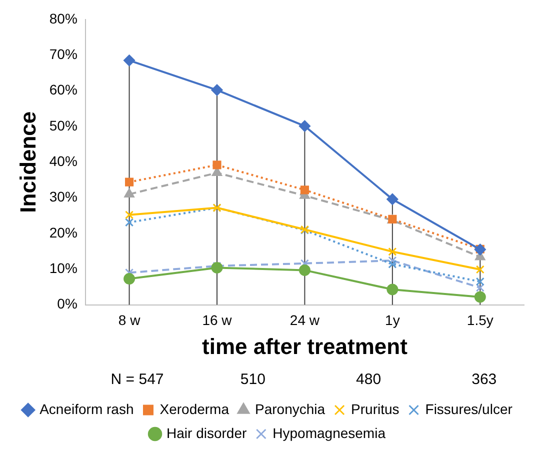 The height and width of the screenshot is (459, 550). I want to click on y-tick-label: 20%, so click(63, 232).